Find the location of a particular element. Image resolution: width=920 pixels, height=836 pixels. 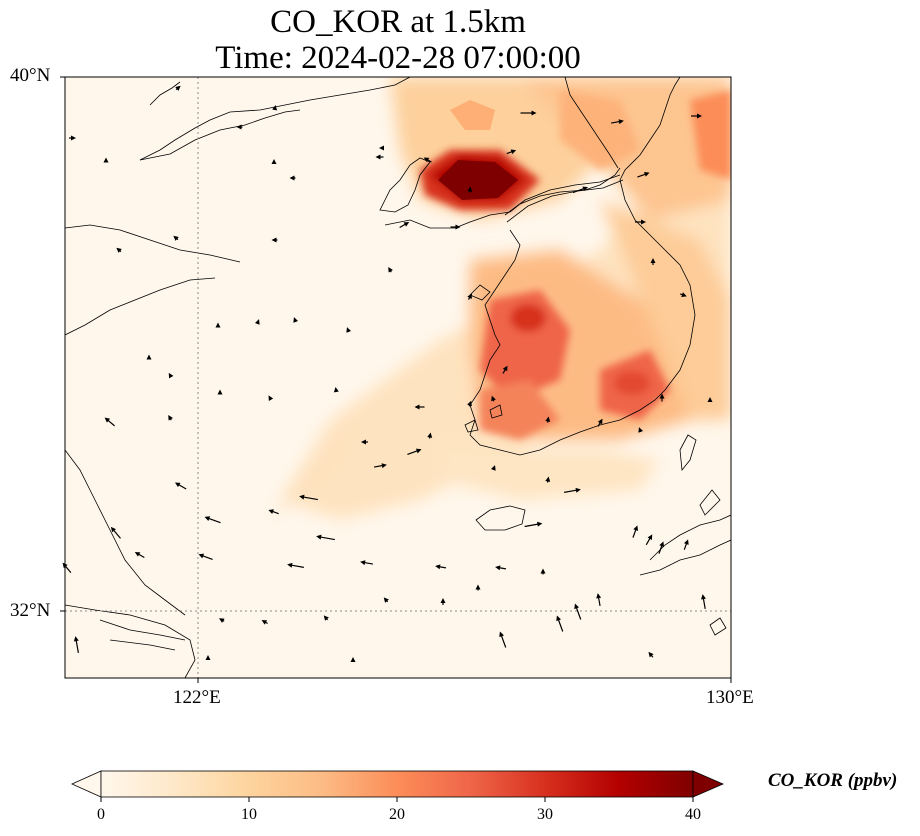

colorbar-tick-20: 20 is located at coordinates (397, 814).